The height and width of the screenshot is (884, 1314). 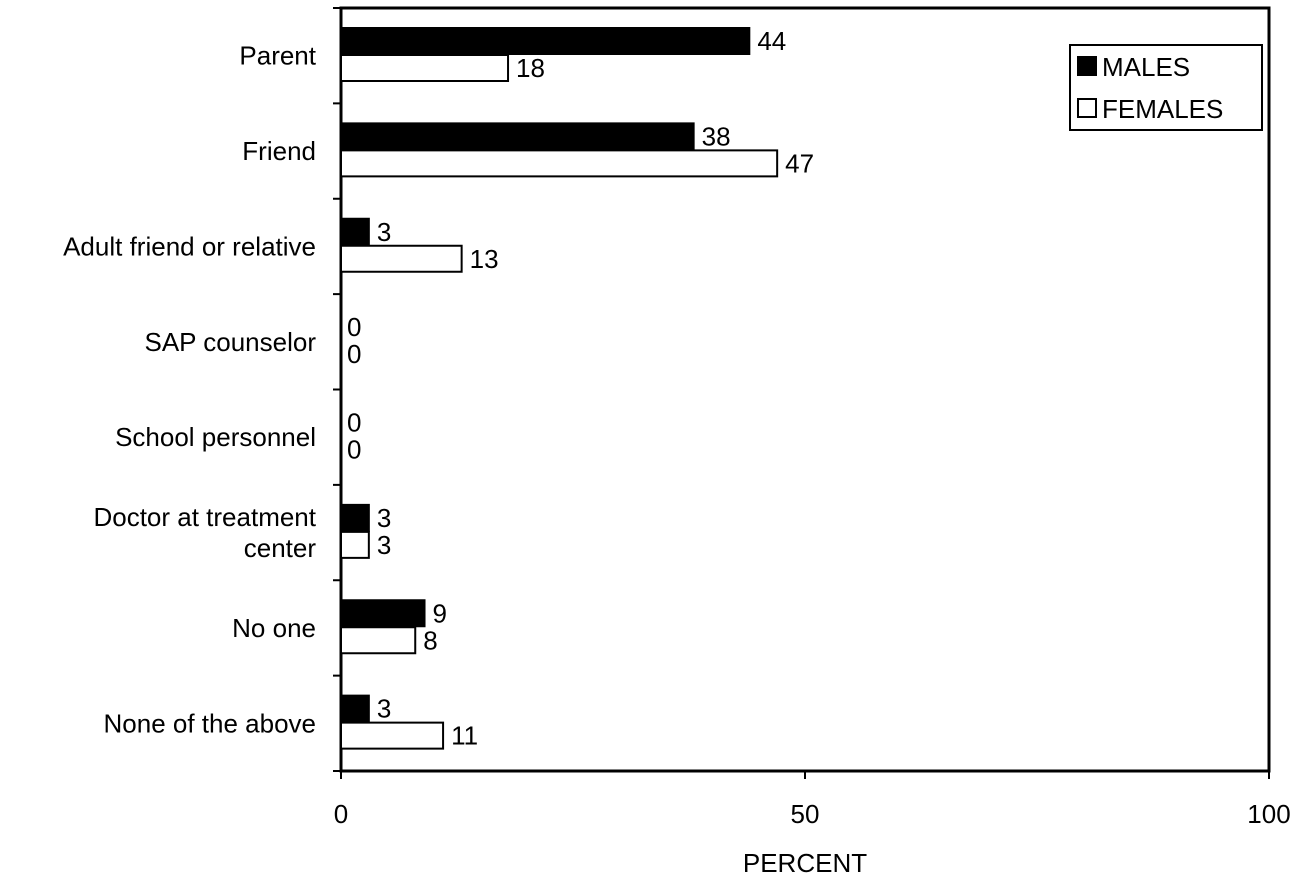 What do you see at coordinates (215, 437) in the screenshot?
I see `category-label: School personnel` at bounding box center [215, 437].